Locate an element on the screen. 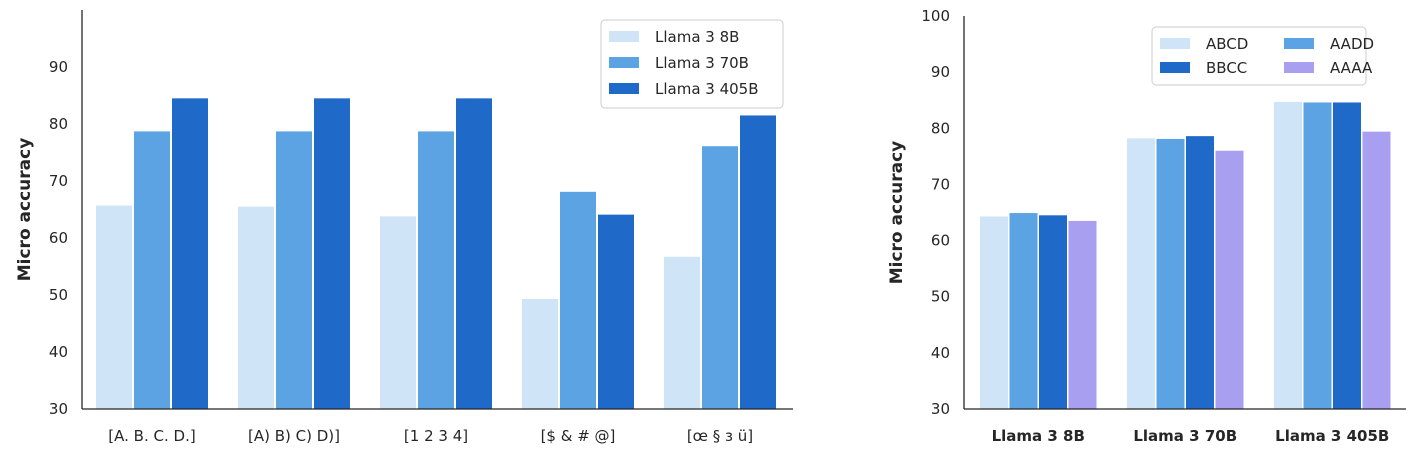  bar-aadd-llama-3-70b is located at coordinates (1170, 273).